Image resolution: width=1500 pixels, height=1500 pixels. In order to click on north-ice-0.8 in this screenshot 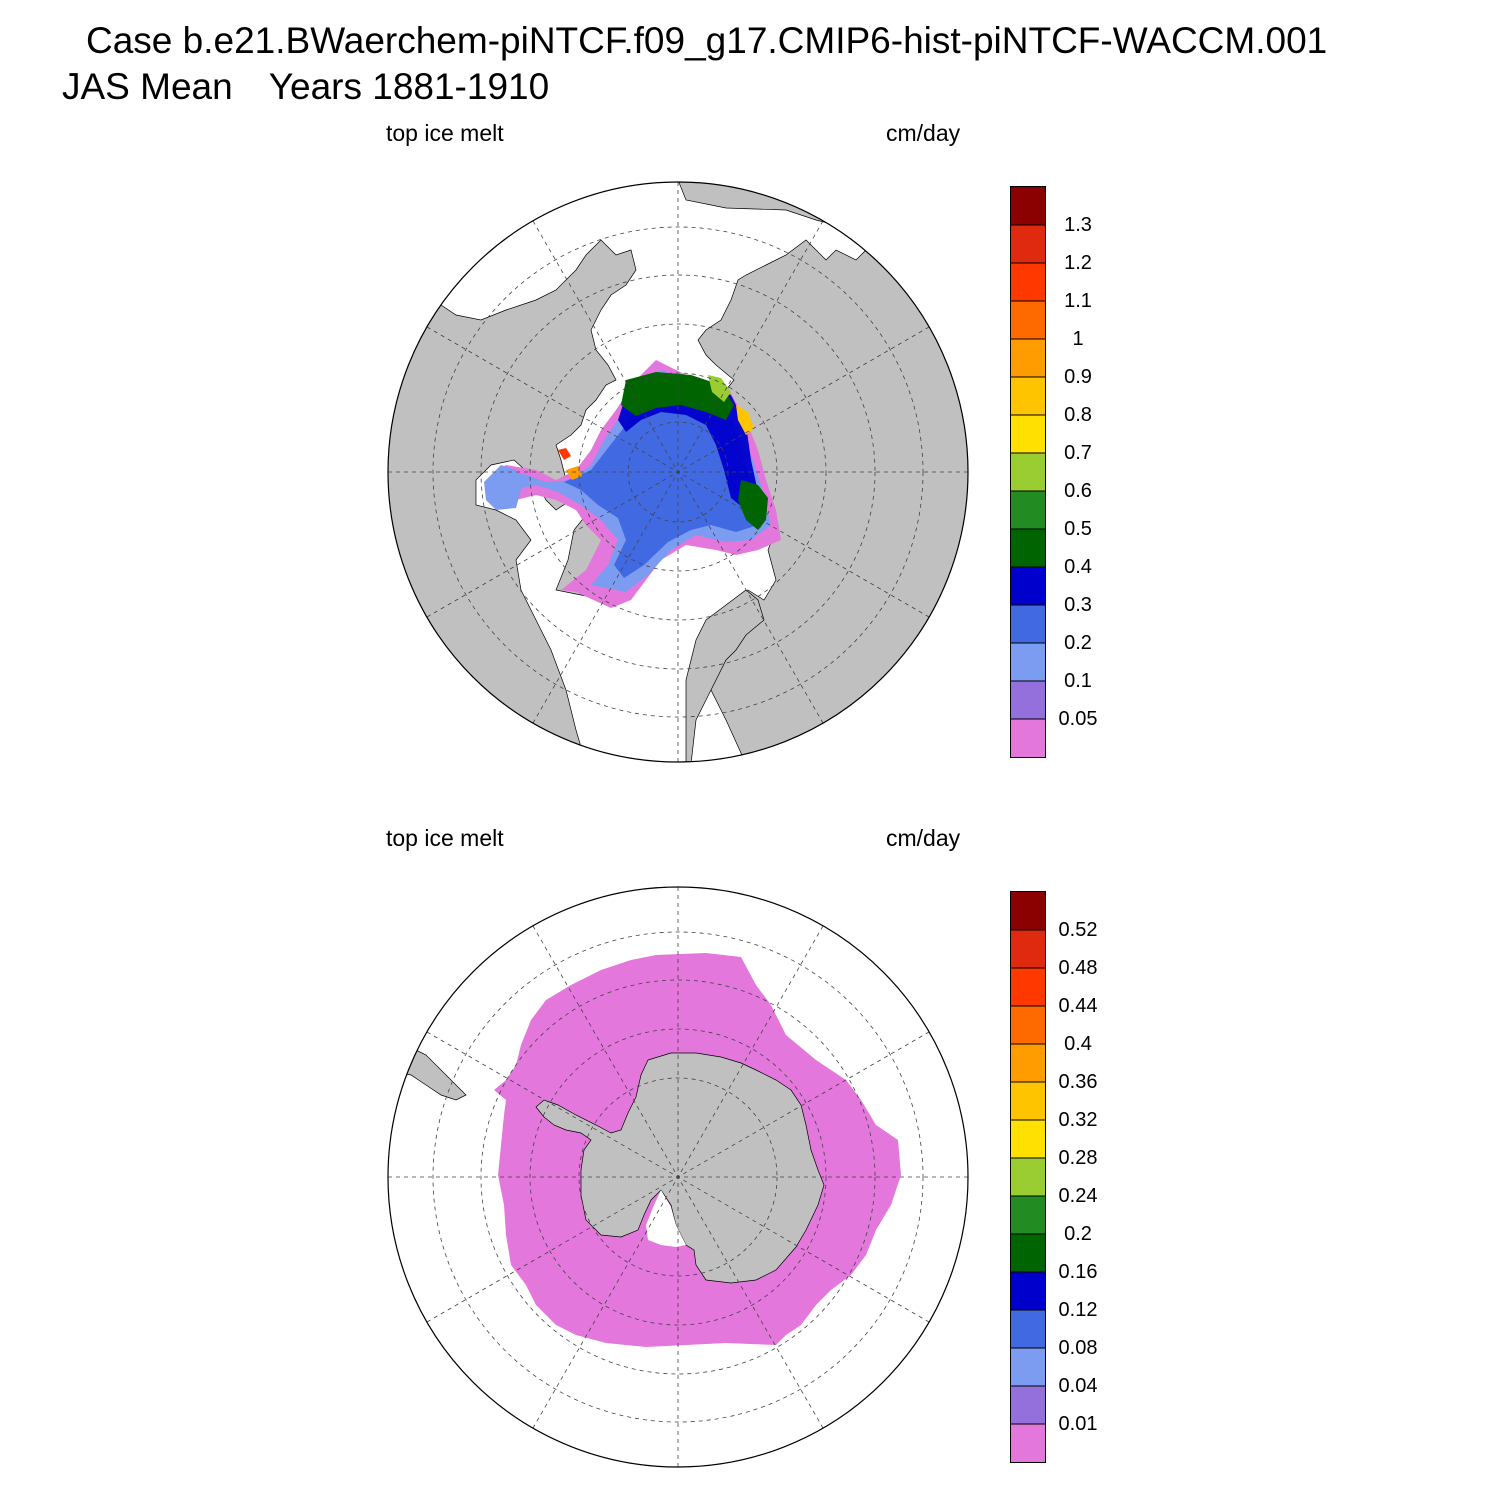, I will do `click(745, 420)`.